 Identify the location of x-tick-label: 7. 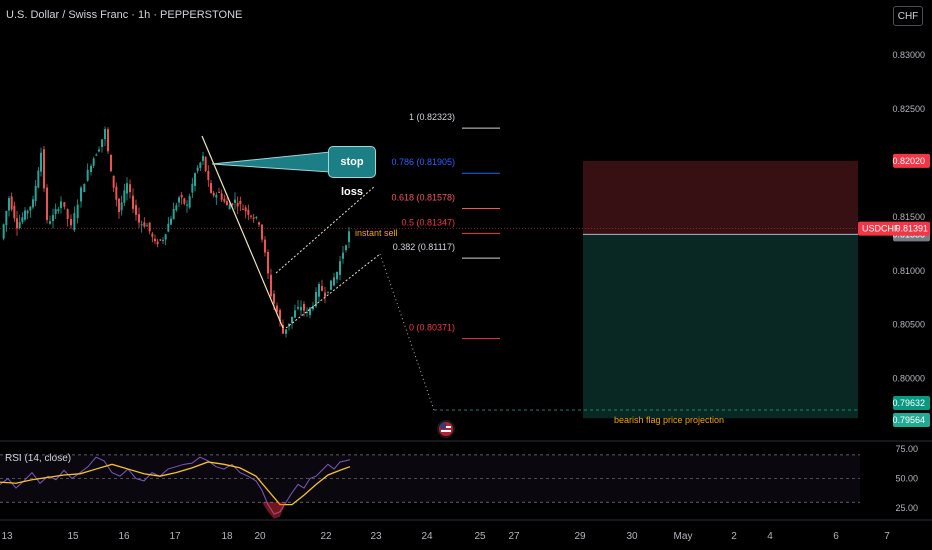
(887, 536).